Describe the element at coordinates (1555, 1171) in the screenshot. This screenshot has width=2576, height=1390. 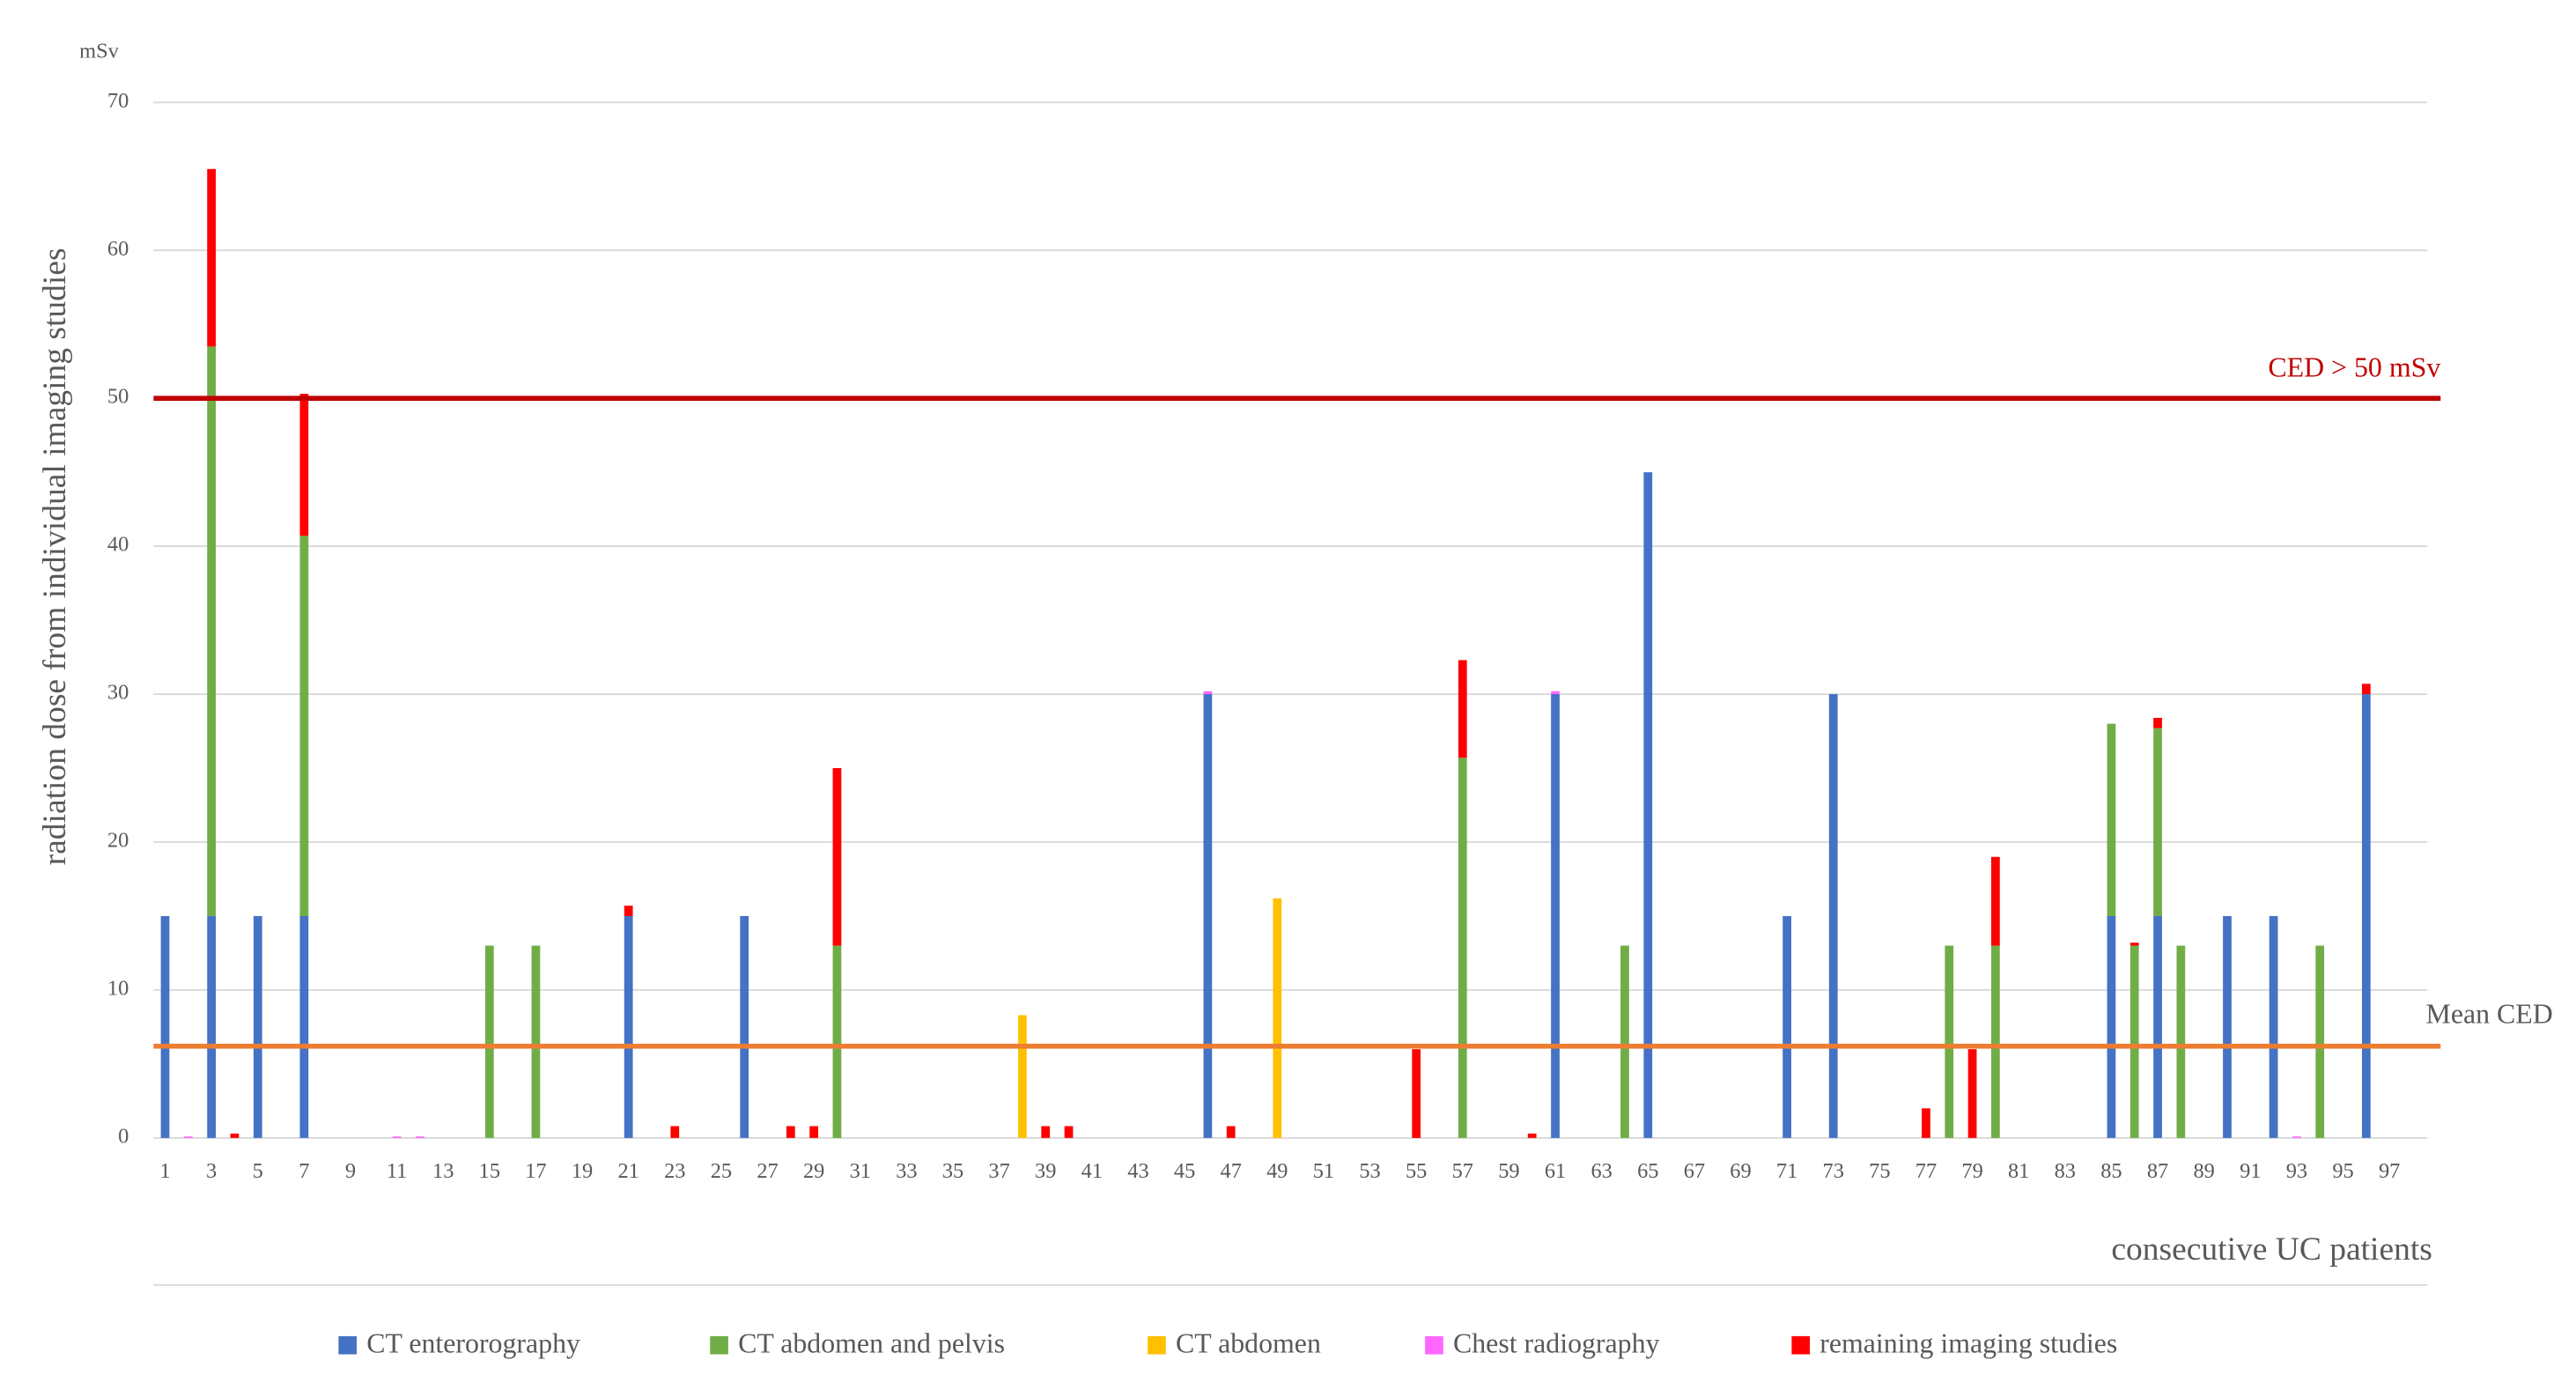
I see `x-tick-label: 61` at that location.